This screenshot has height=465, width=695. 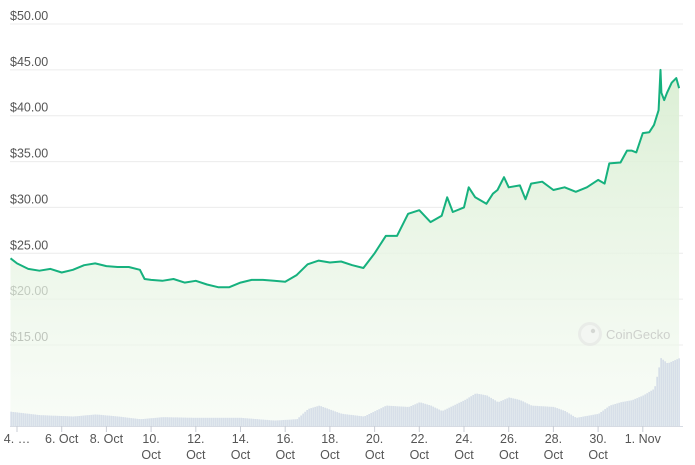 I want to click on x-tick-label: Oct, so click(x=598, y=455).